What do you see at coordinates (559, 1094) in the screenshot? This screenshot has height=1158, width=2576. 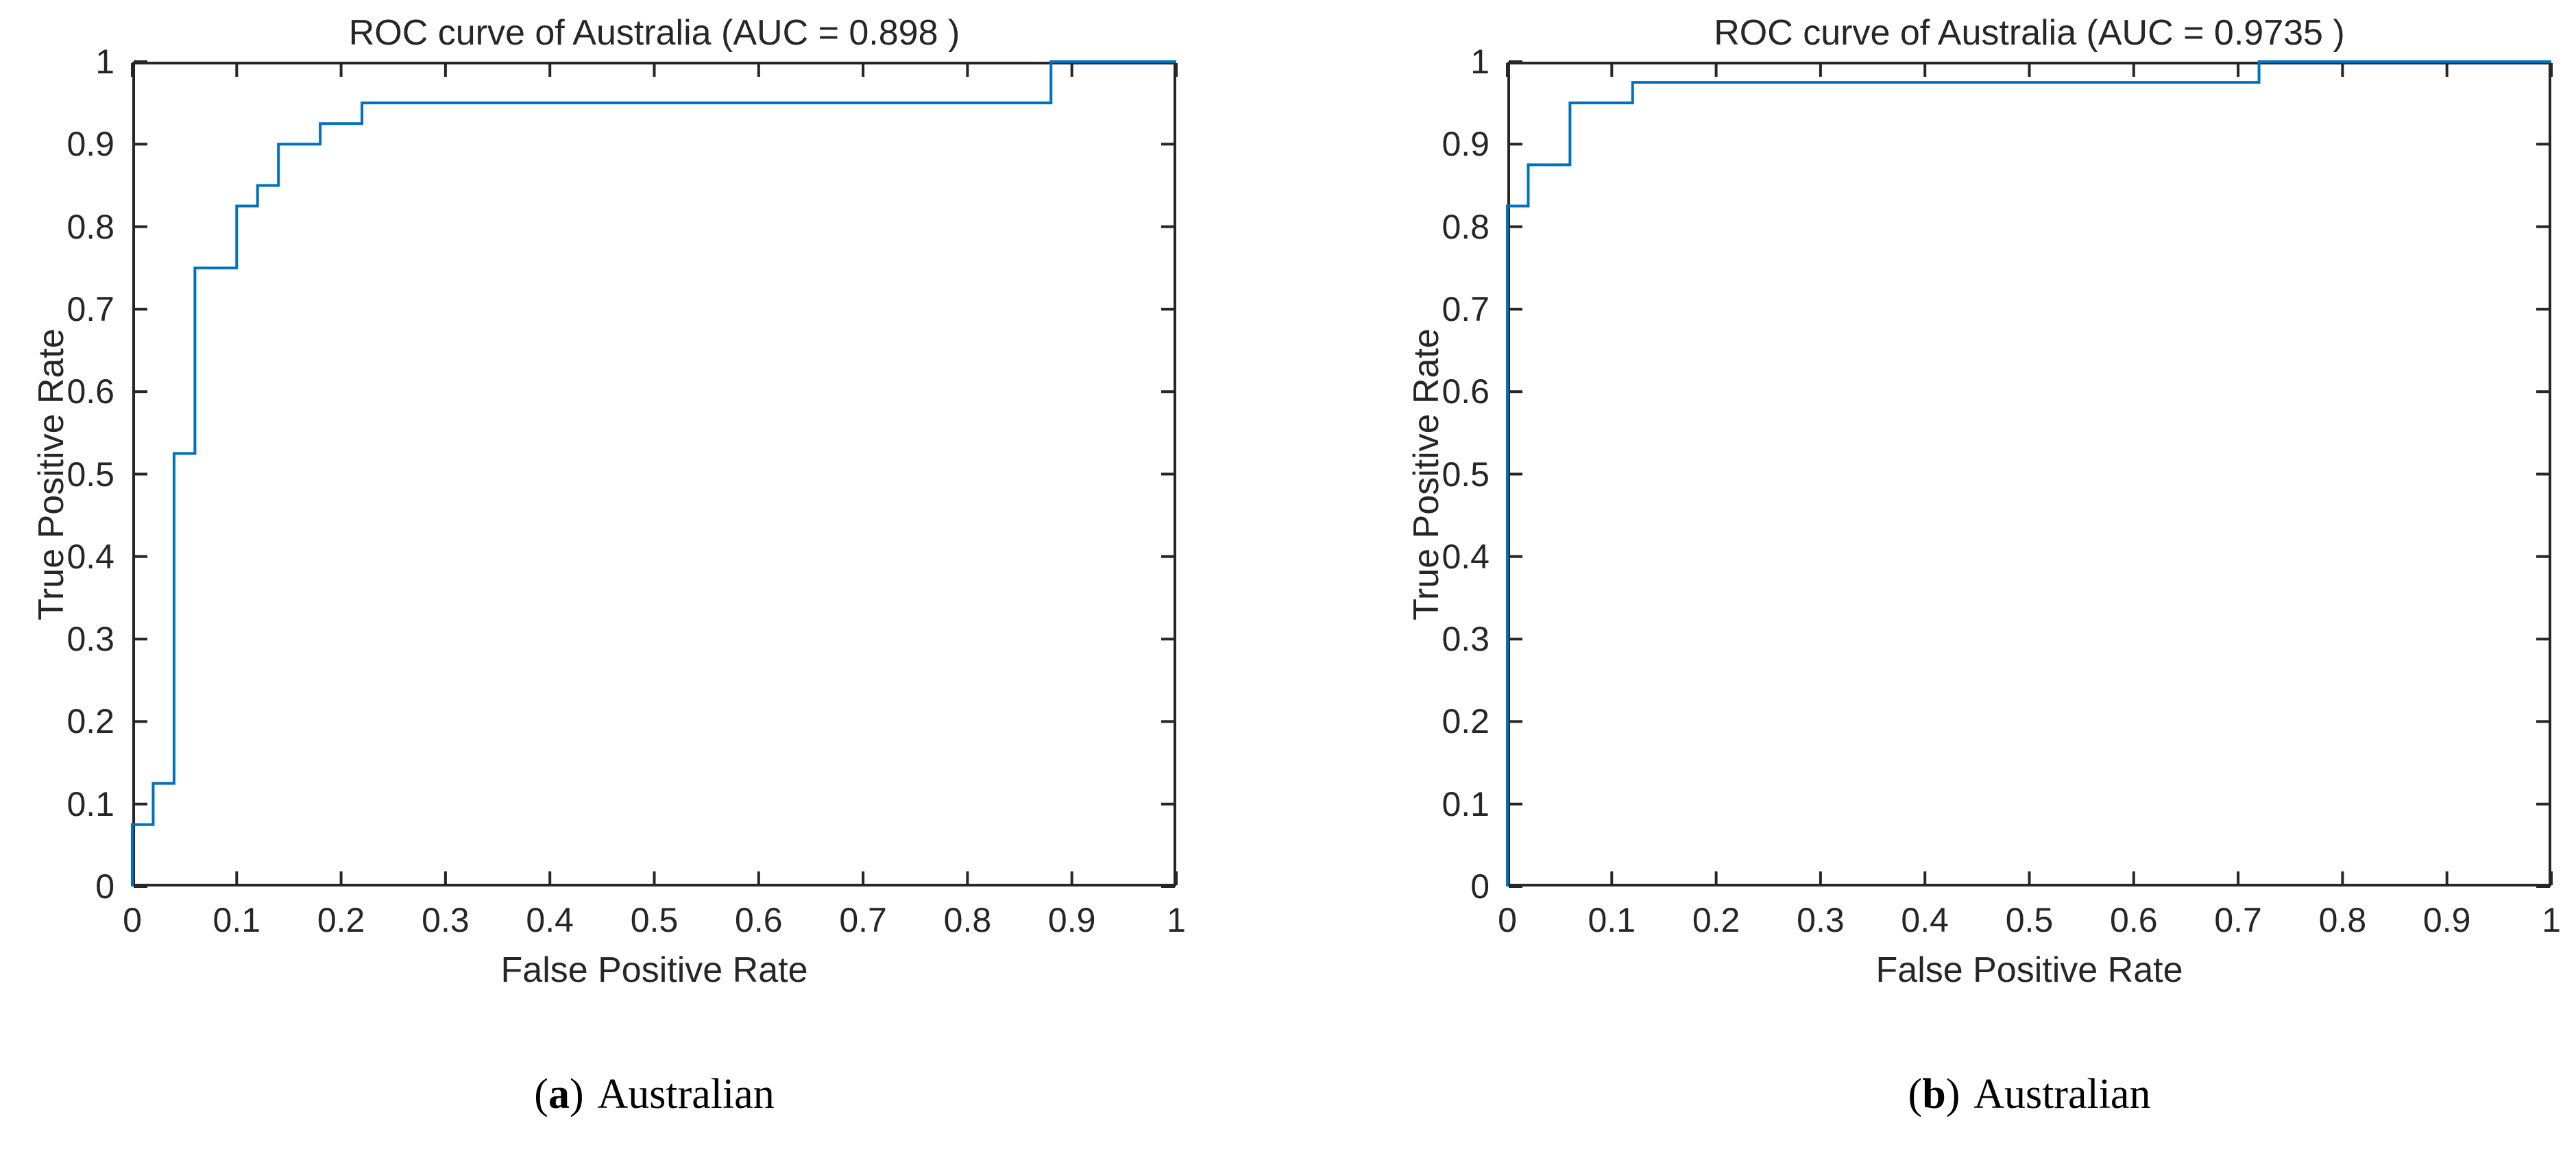 I see `caption-letter: a` at bounding box center [559, 1094].